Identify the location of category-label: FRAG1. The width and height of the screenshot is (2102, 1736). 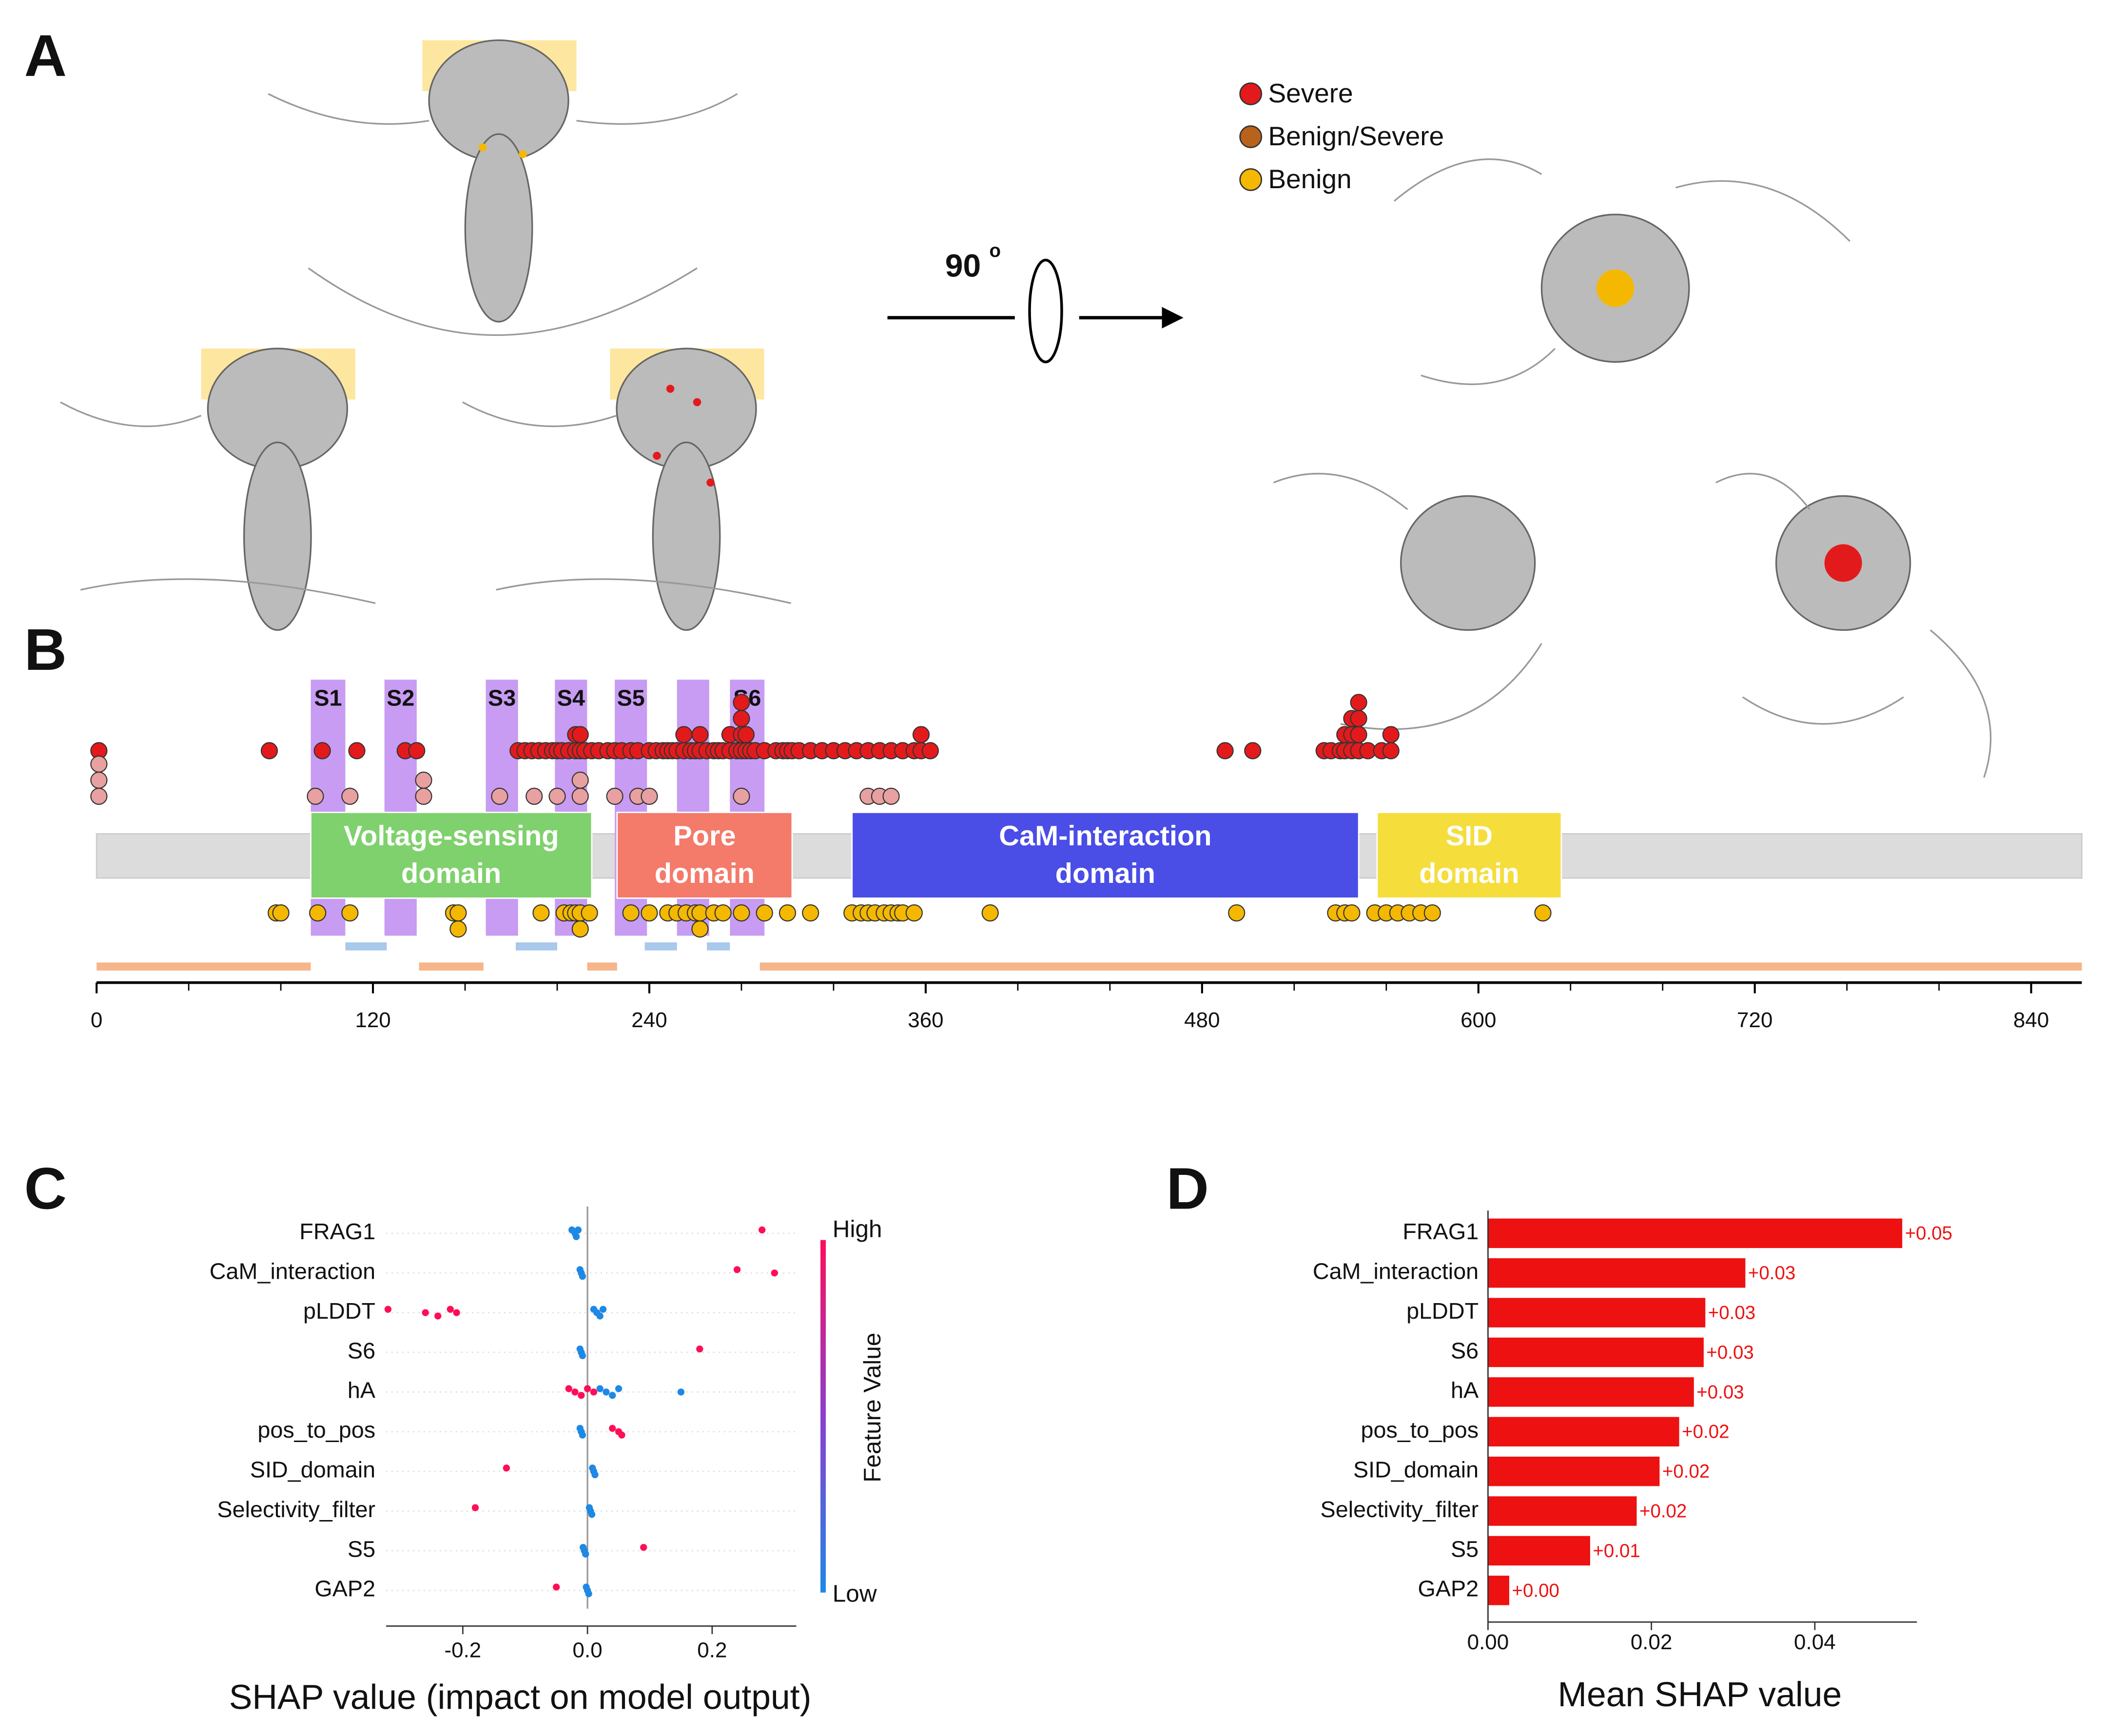
(1440, 1231).